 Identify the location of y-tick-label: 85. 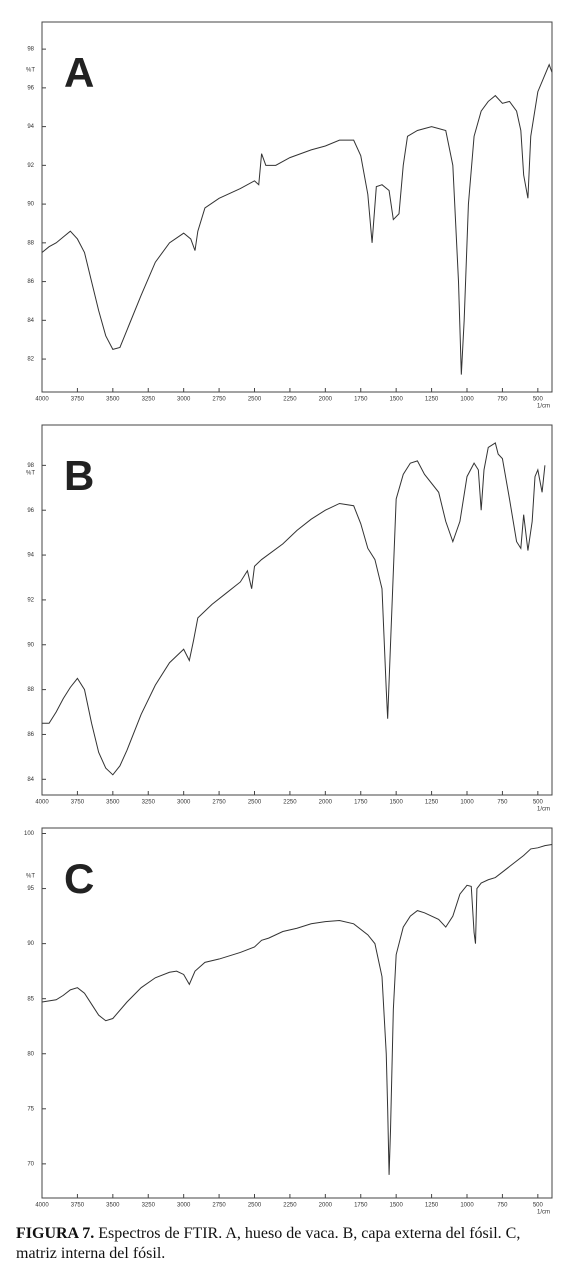
(30, 999).